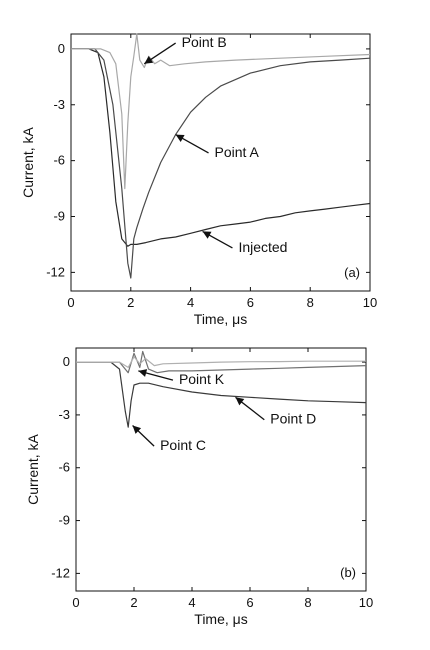  Describe the element at coordinates (221, 362) in the screenshot. I see `series-line-point-k` at that location.